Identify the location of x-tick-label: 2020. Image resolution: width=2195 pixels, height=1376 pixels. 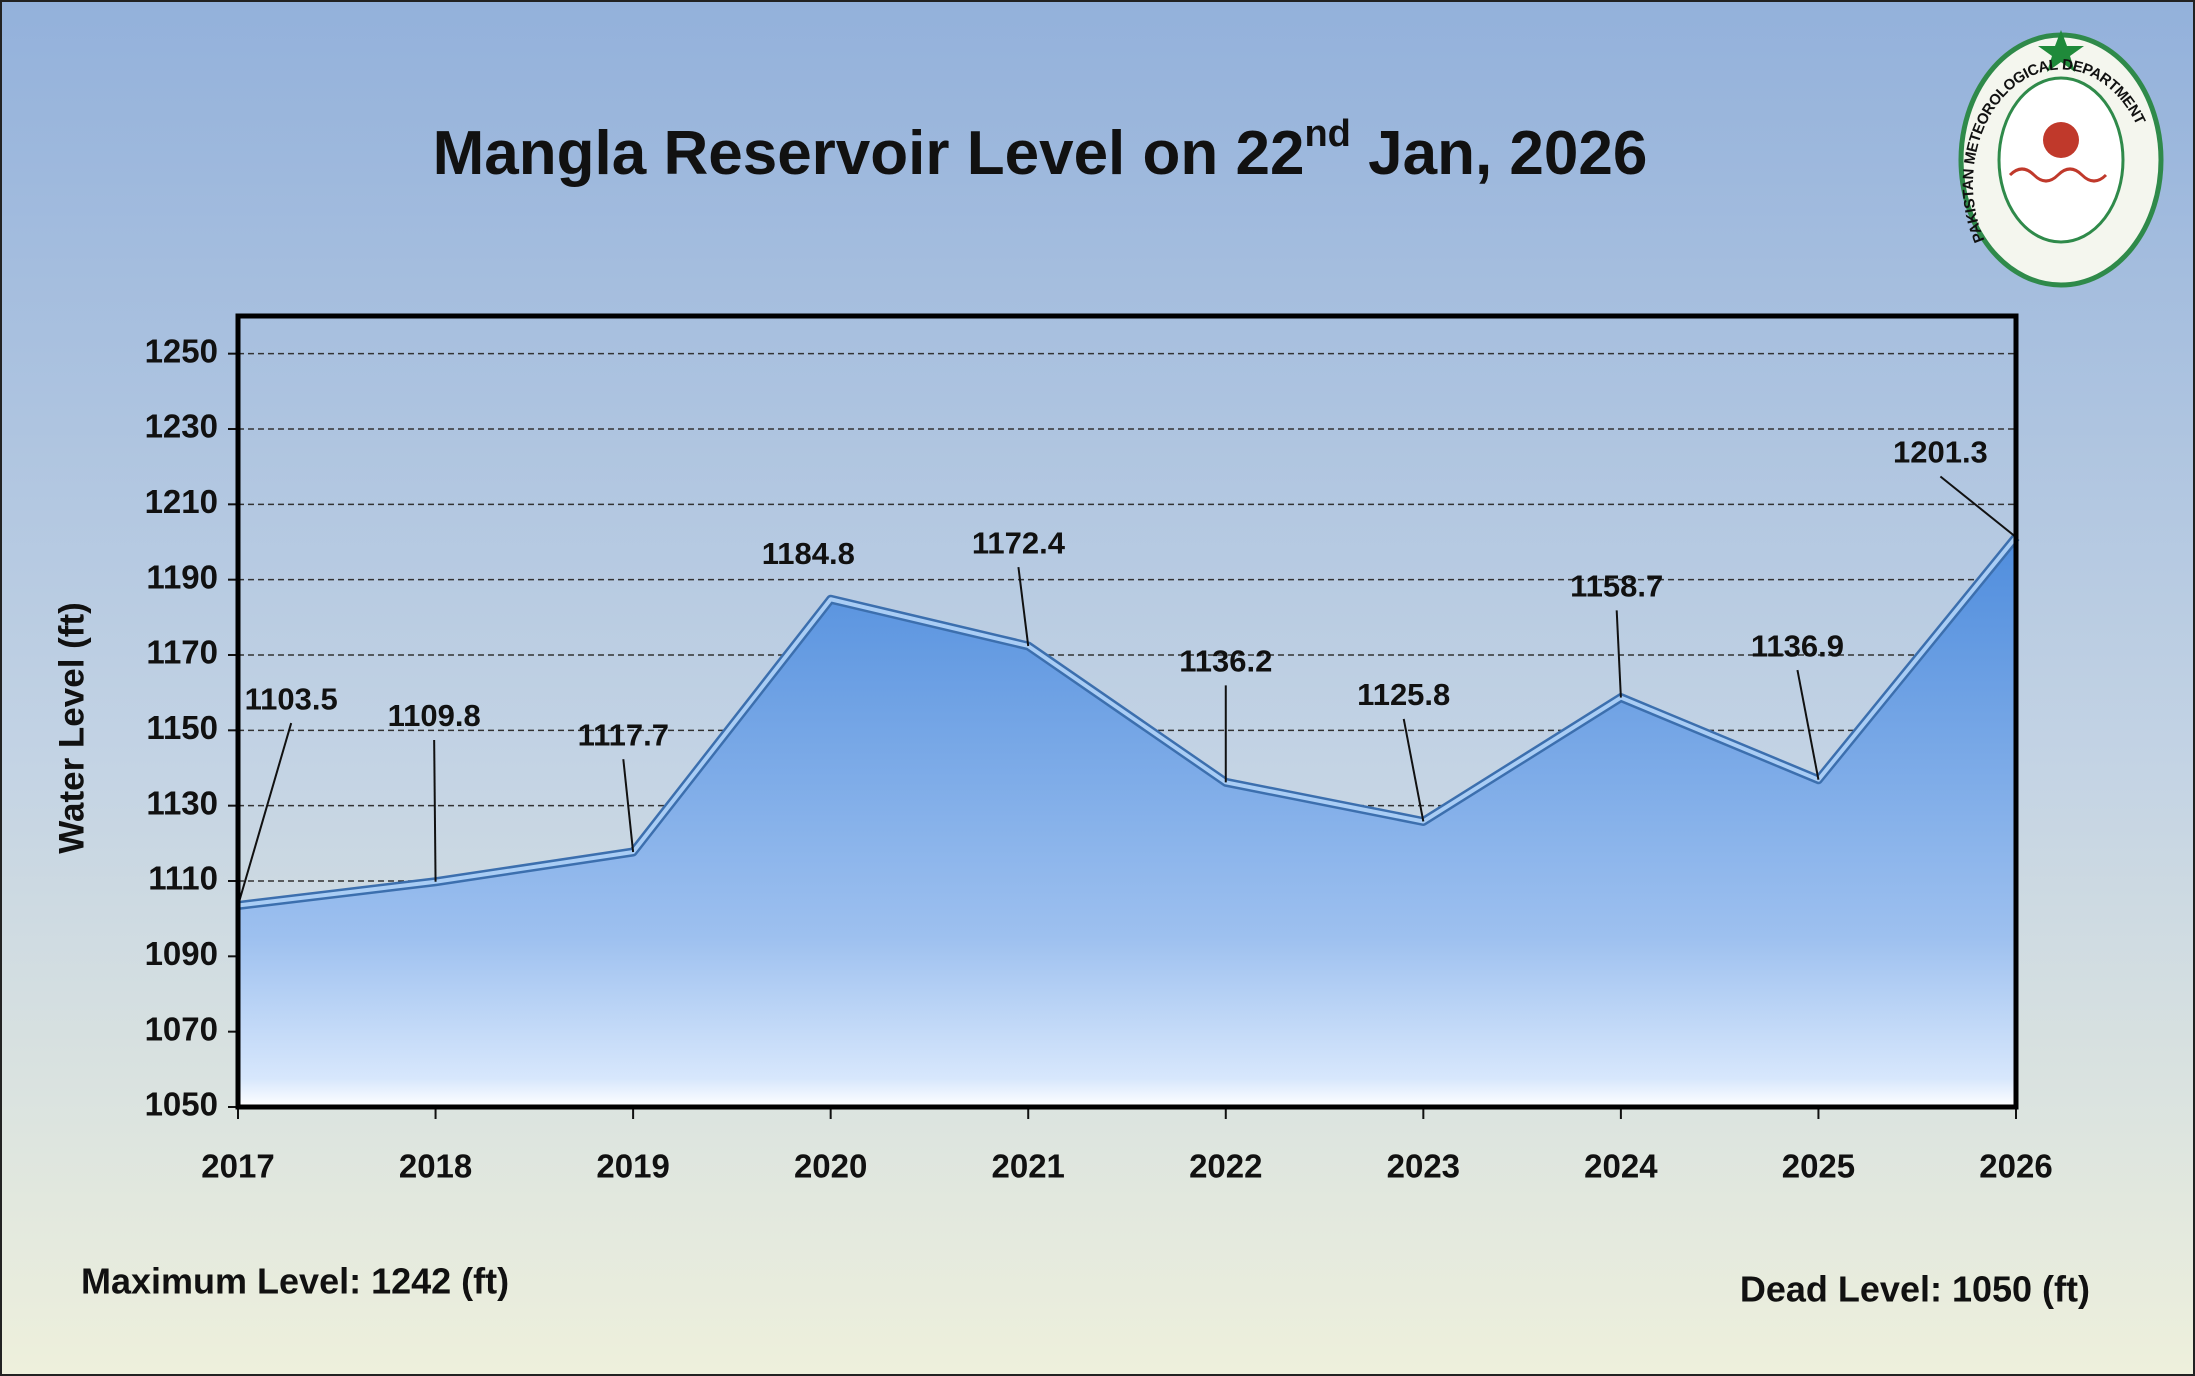
(830, 1166).